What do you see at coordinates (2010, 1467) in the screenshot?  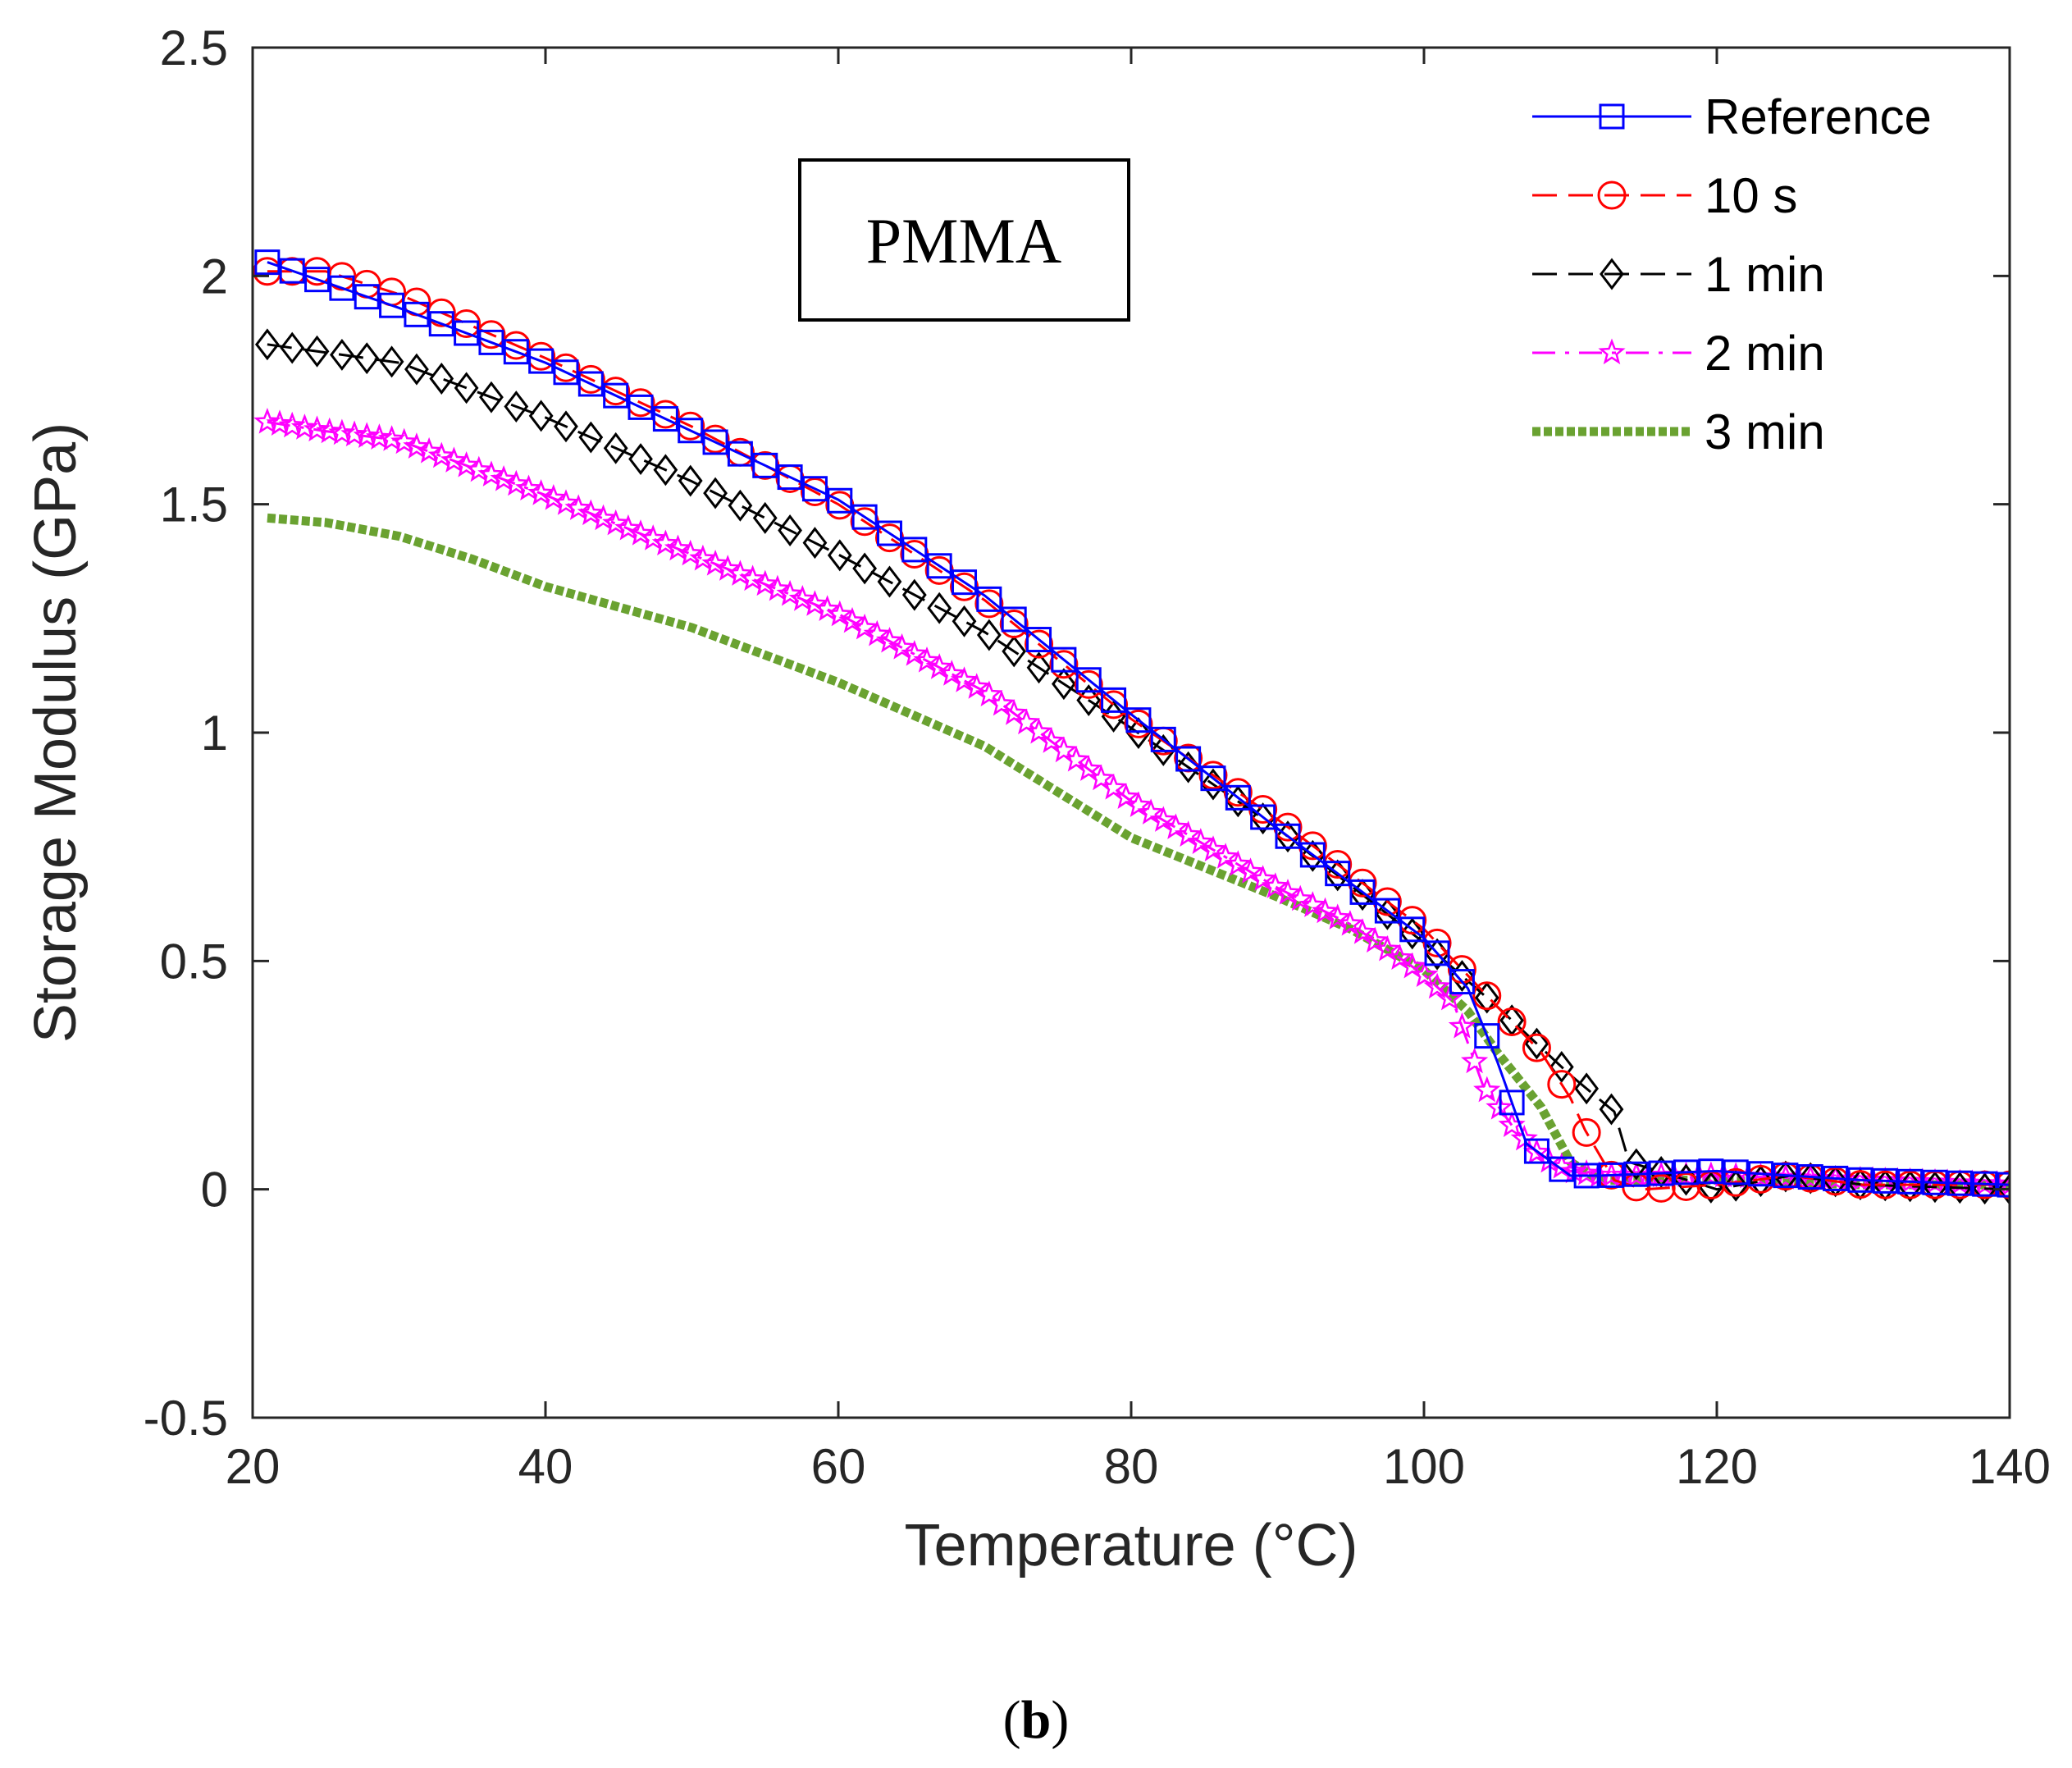 I see `x-tick-label: 140` at bounding box center [2010, 1467].